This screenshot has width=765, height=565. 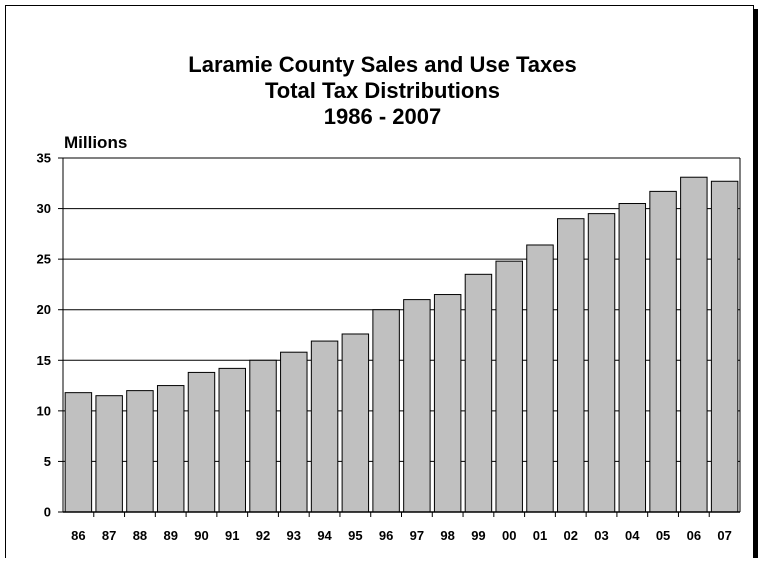 What do you see at coordinates (109, 535) in the screenshot?
I see `x-tick-label-87: 87` at bounding box center [109, 535].